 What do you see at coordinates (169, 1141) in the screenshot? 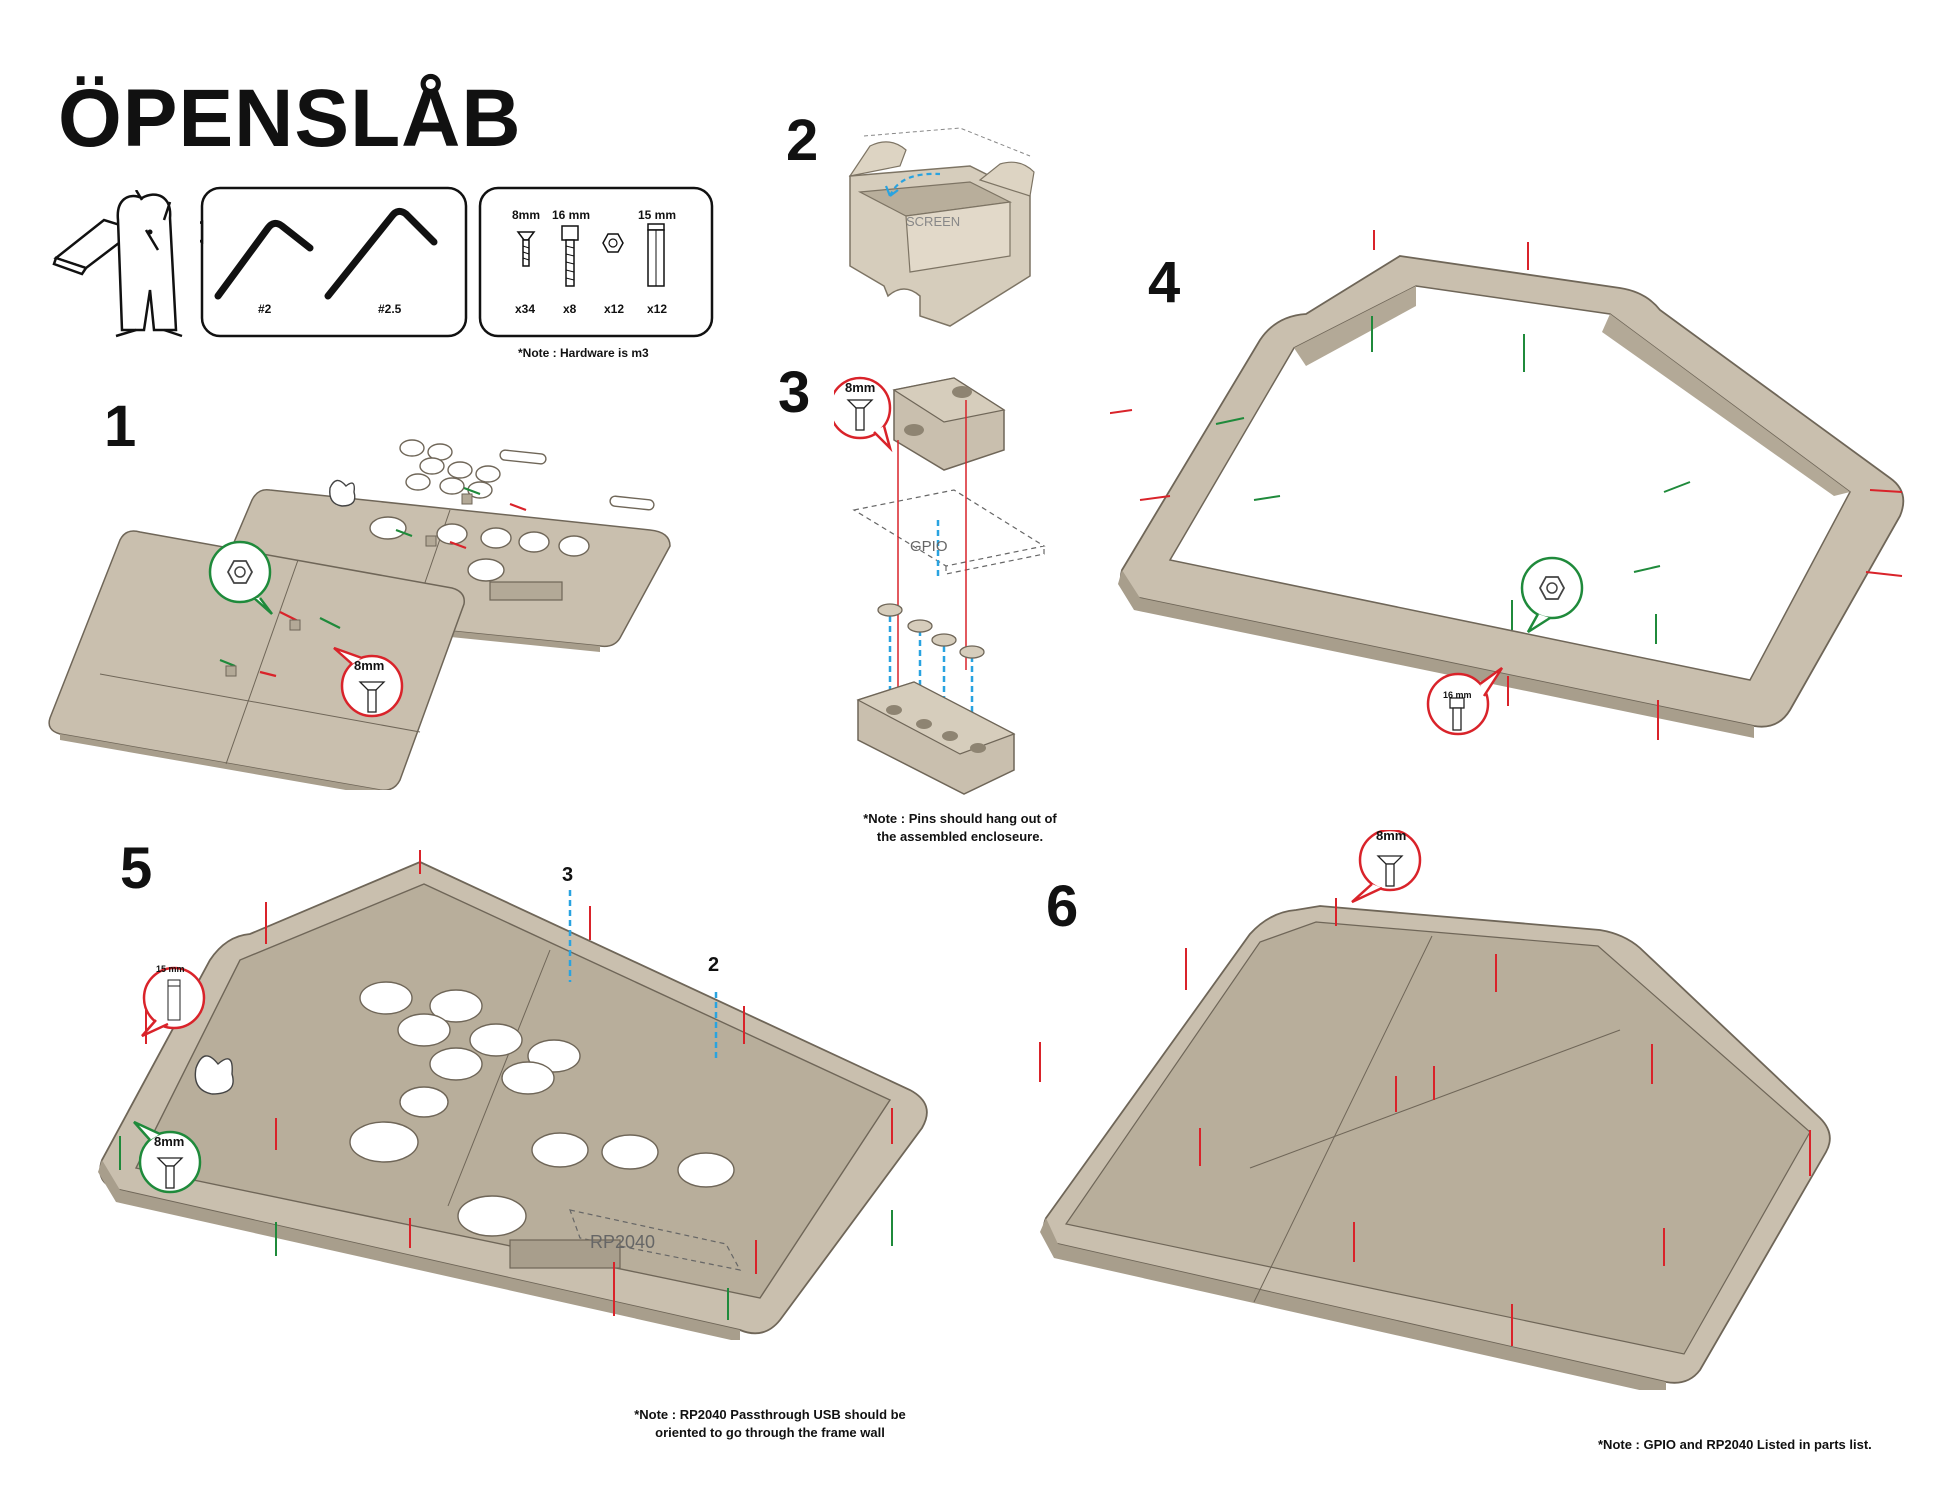
I see `step-5-callout-screw: 8mm` at bounding box center [169, 1141].